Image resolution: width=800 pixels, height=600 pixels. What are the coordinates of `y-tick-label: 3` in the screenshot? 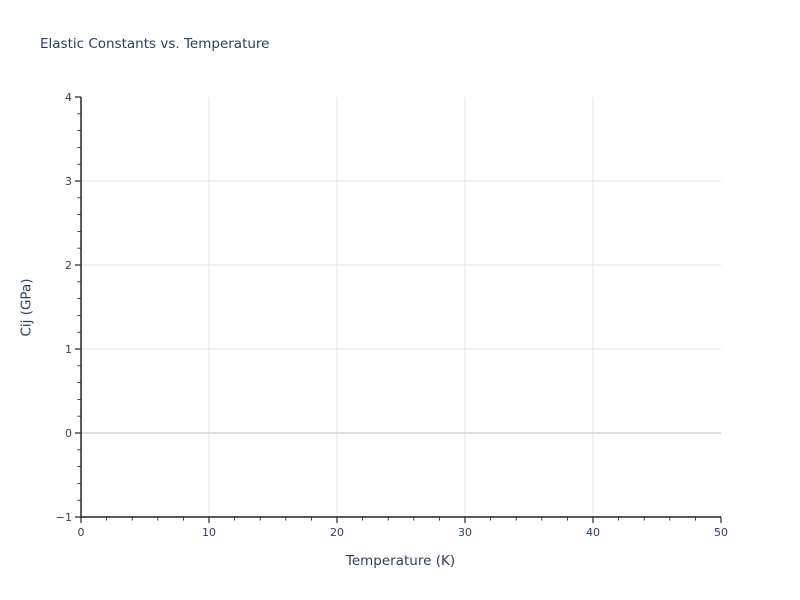 It's located at (68, 181).